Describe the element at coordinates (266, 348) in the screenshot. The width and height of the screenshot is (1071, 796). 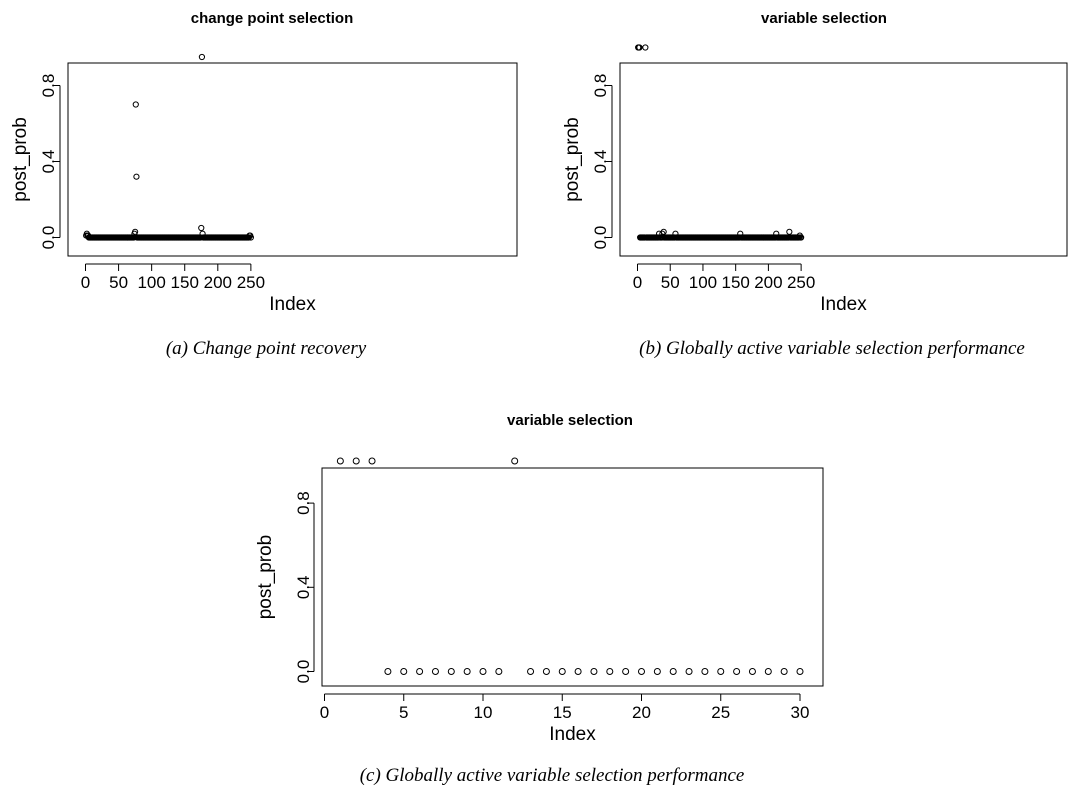
I see `figure-caption: (a) Change point recovery` at that location.